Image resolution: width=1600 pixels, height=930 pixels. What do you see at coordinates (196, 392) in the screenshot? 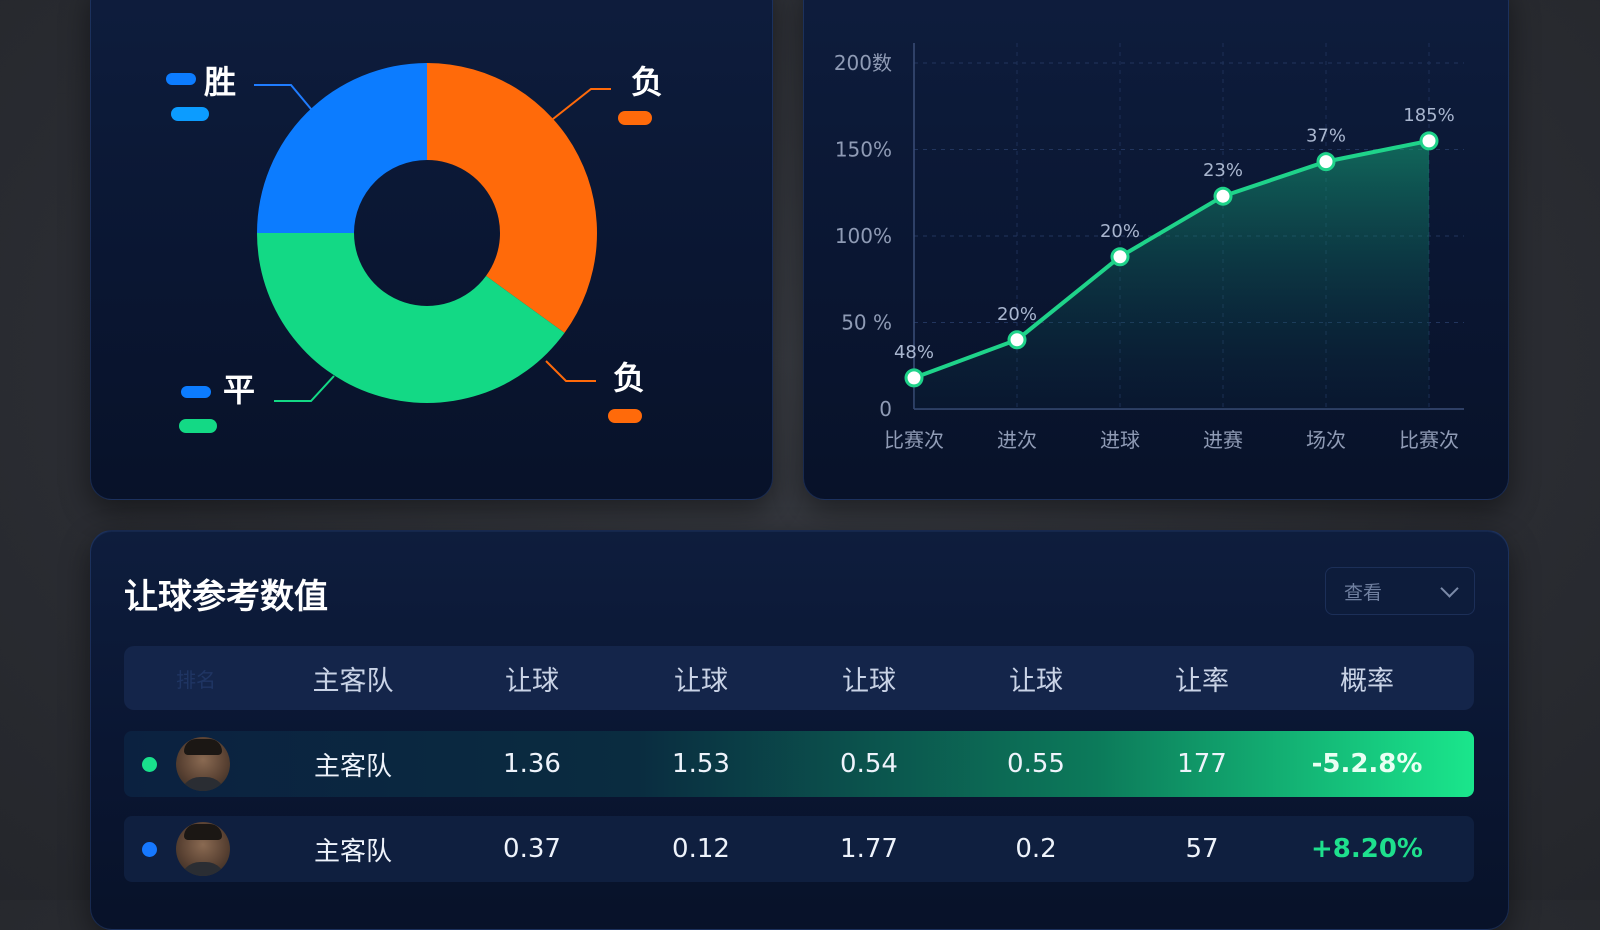
I see `legend-swatch-draw` at bounding box center [196, 392].